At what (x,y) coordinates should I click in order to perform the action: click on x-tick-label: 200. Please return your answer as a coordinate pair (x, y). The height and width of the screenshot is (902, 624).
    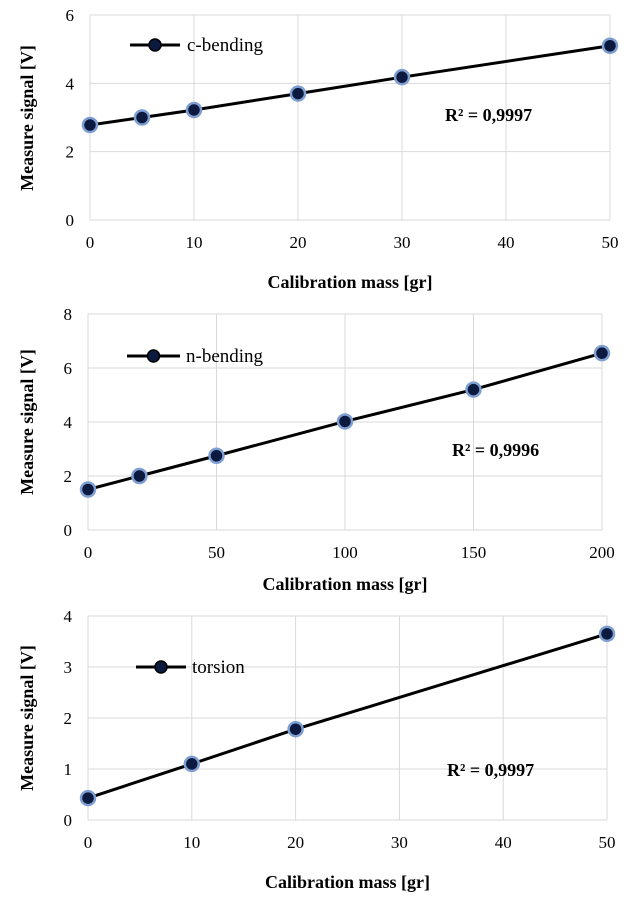
    Looking at the image, I should click on (602, 552).